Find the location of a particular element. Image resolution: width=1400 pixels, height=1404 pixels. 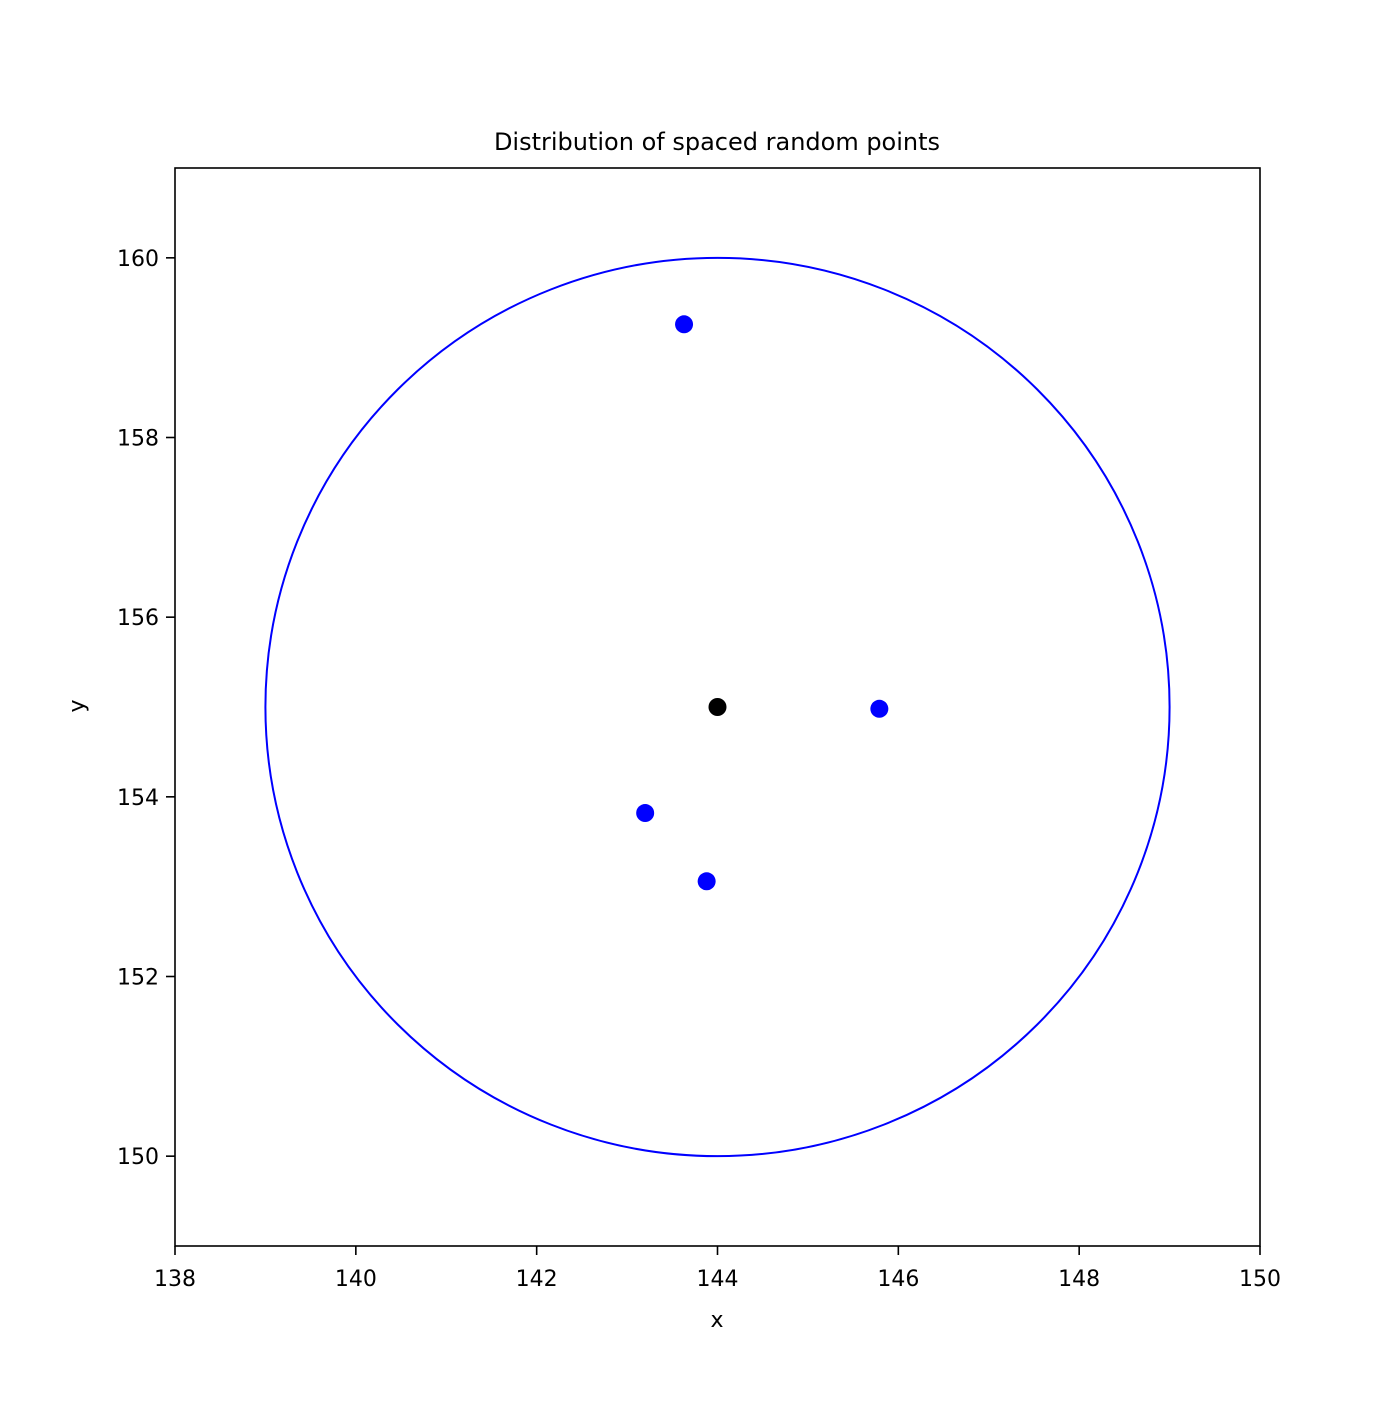

y-tick-label-156: 156 is located at coordinates (138, 618).